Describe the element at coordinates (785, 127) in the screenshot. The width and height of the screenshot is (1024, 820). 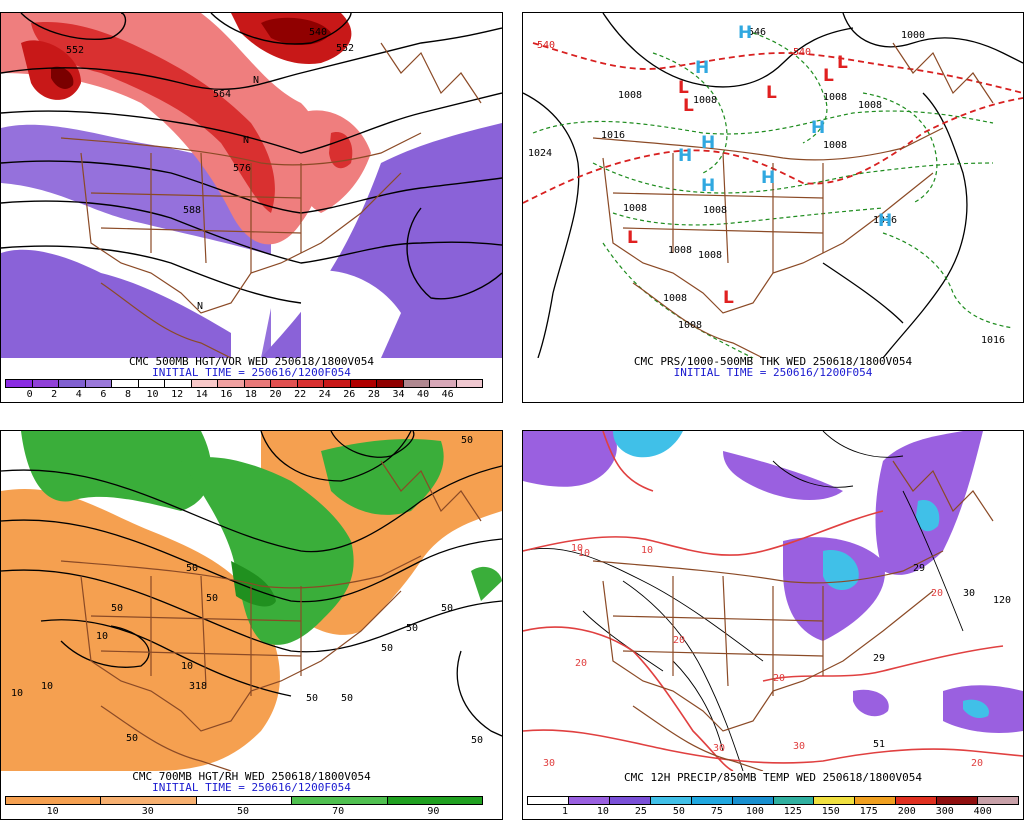
I see `high-pressure-centers: H H H H H H H H` at that location.